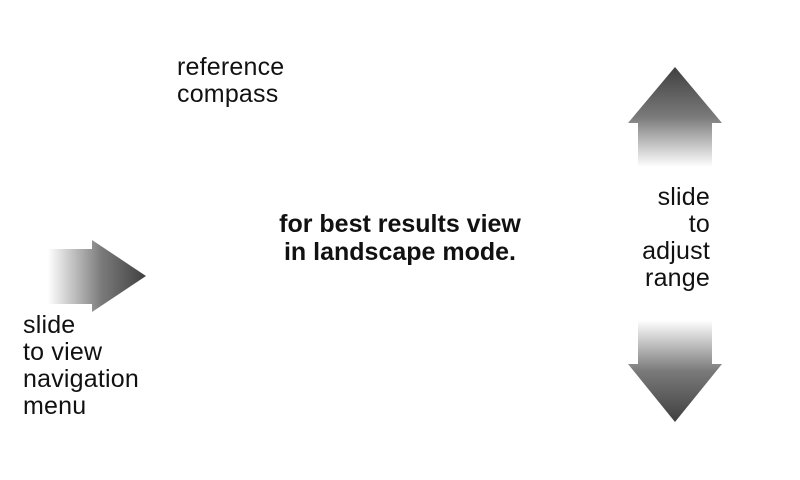  I want to click on range-hint-label: slide to adjust range, so click(660, 238).